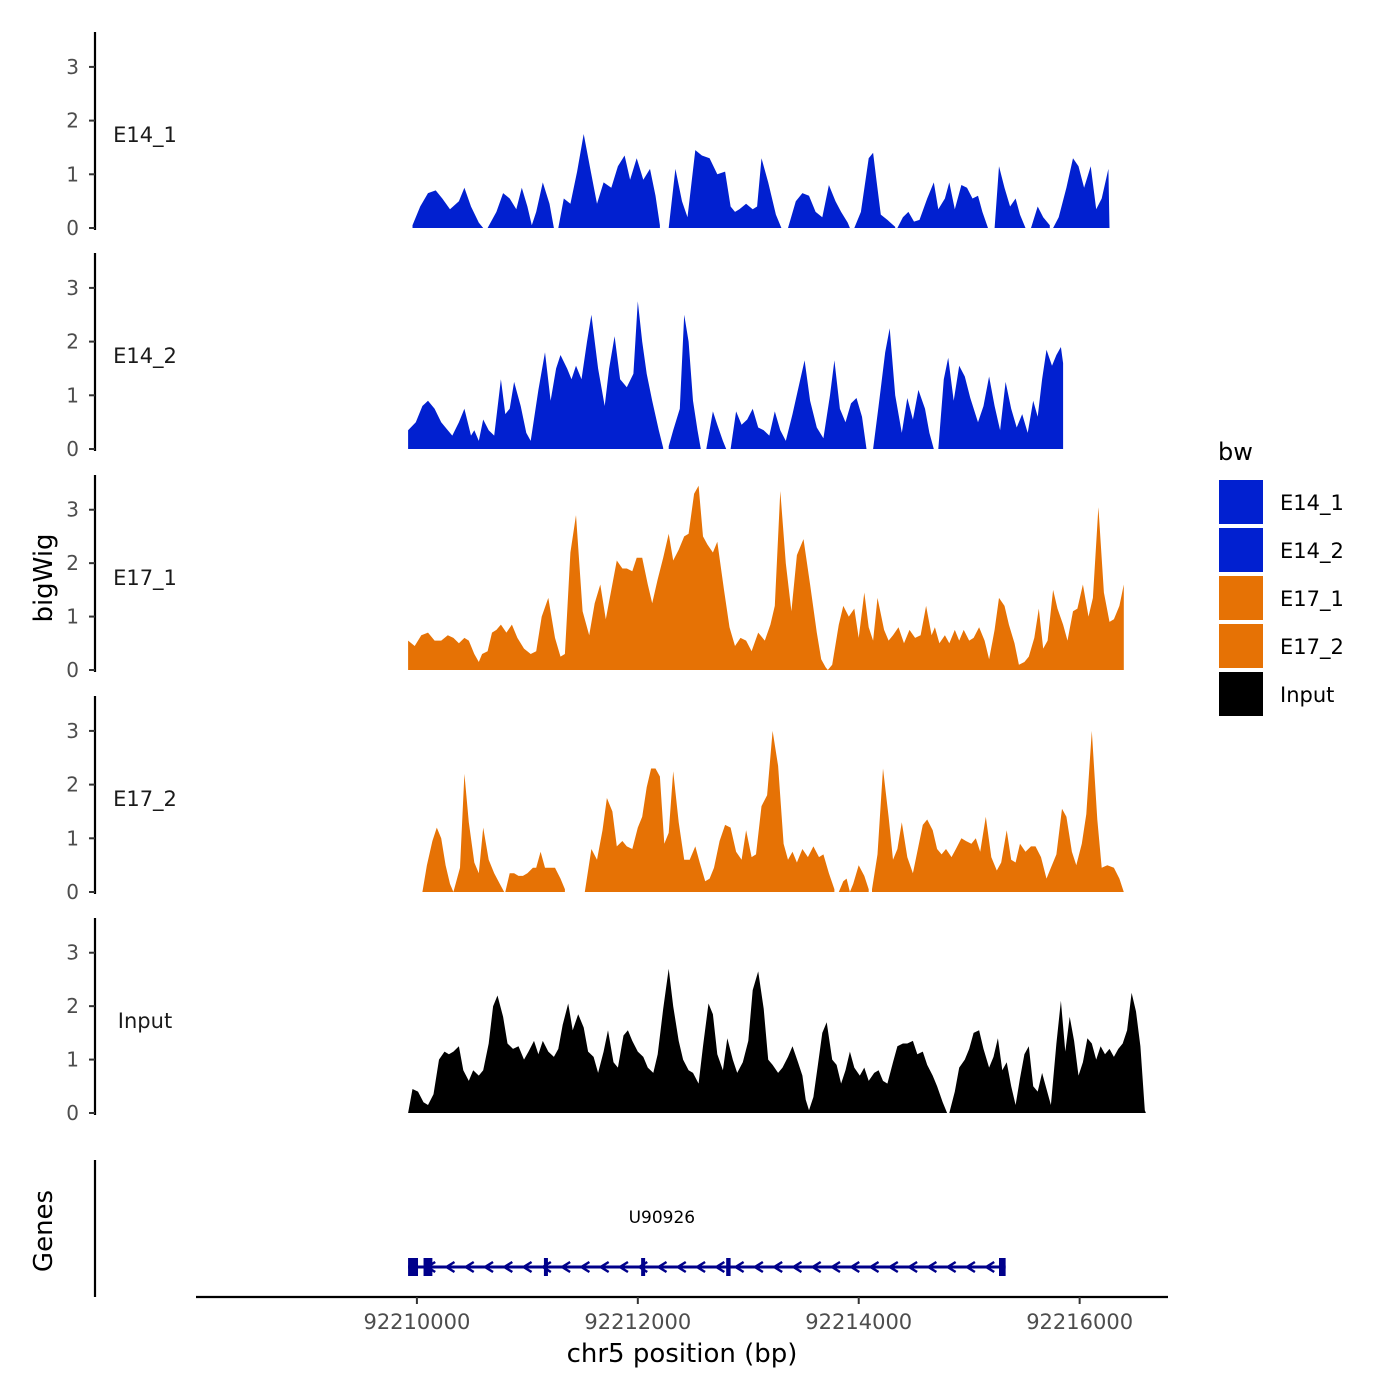 The image size is (1400, 1400). I want to click on legend-label-e14-2: E14_2, so click(1312, 551).